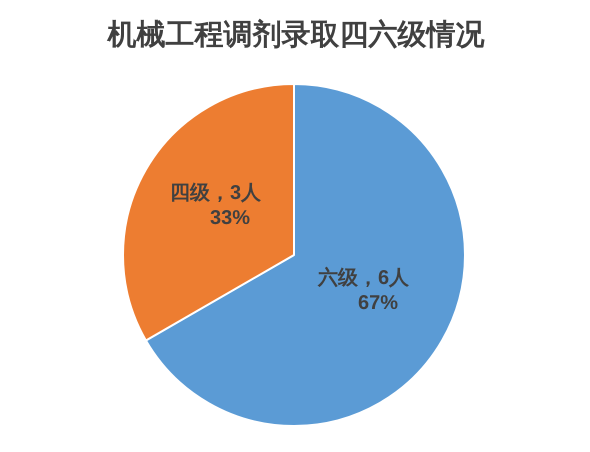 Image resolution: width=590 pixels, height=452 pixels. I want to click on slice-label: 六级, so click(338, 277).